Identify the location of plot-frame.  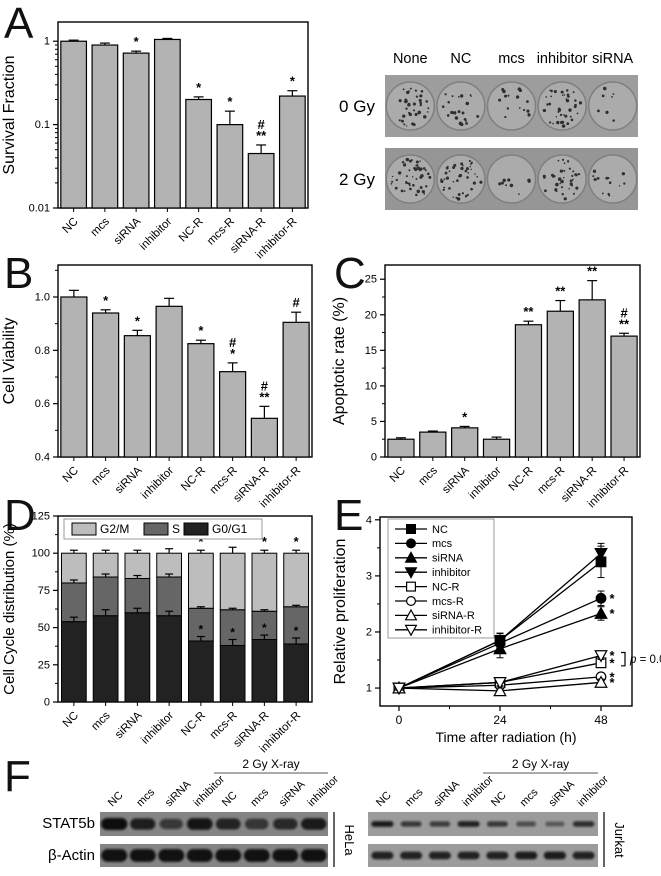
(506, 611).